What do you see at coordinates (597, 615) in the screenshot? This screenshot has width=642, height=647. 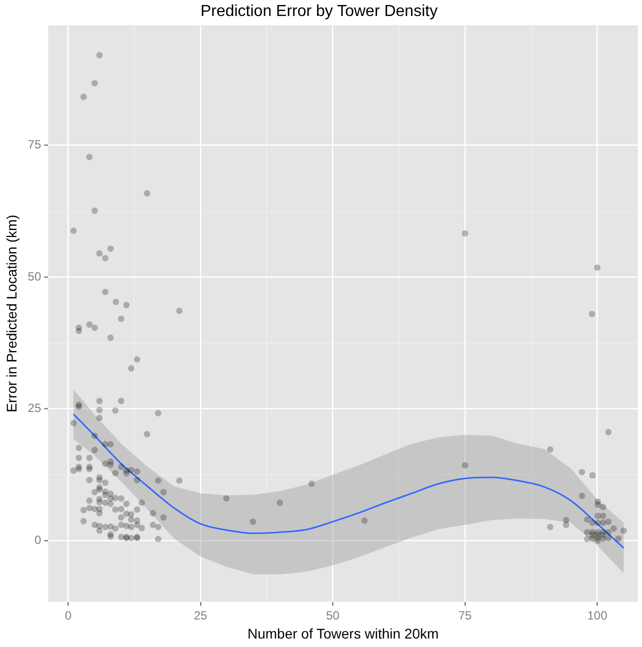 I see `x-tick-label: 100` at bounding box center [597, 615].